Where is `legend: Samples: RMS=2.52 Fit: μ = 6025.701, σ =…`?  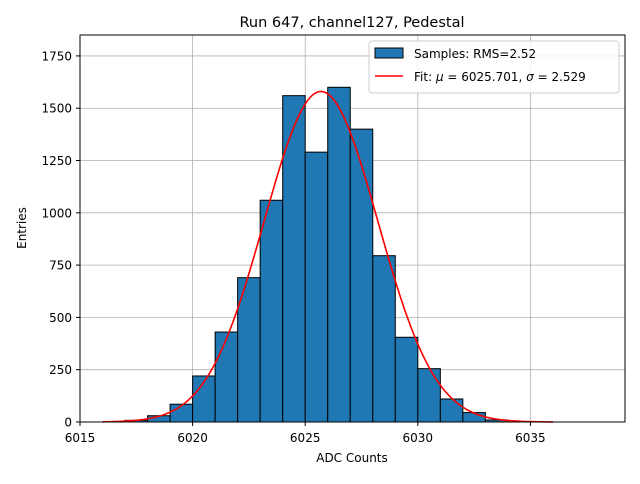
legend: Samples: RMS=2.52 Fit: μ = 6025.701, σ =… is located at coordinates (494, 67).